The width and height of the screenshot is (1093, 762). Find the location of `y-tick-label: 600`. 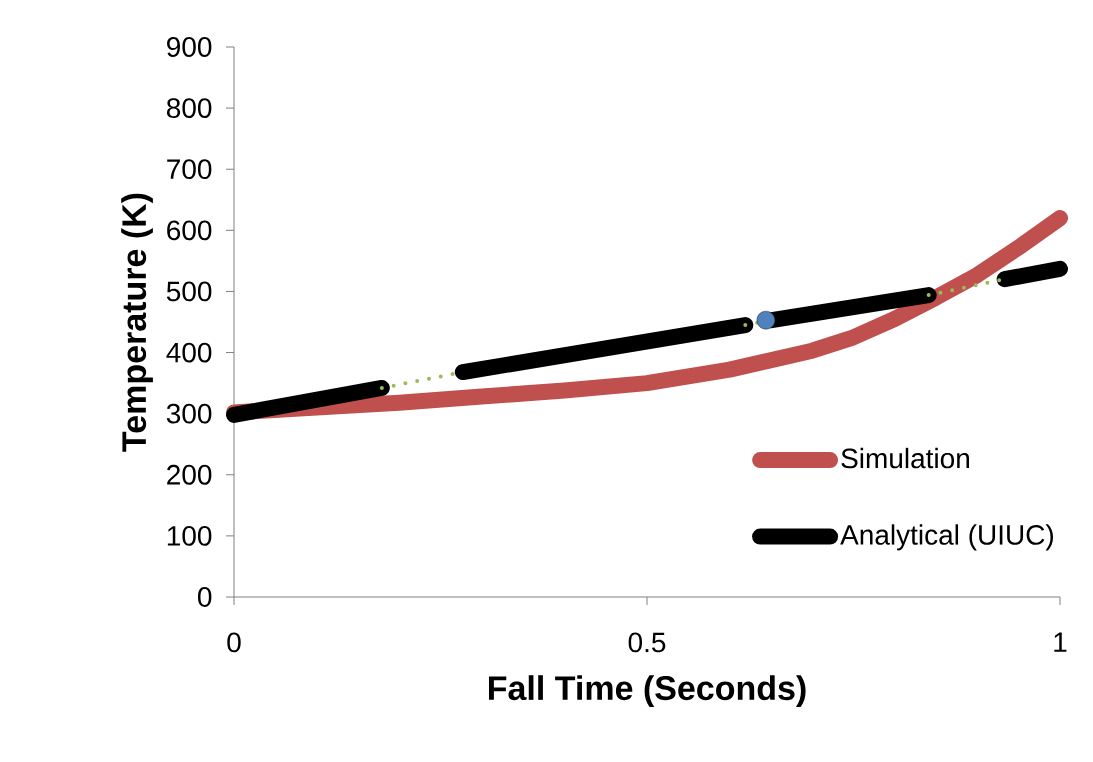

y-tick-label: 600 is located at coordinates (189, 230).